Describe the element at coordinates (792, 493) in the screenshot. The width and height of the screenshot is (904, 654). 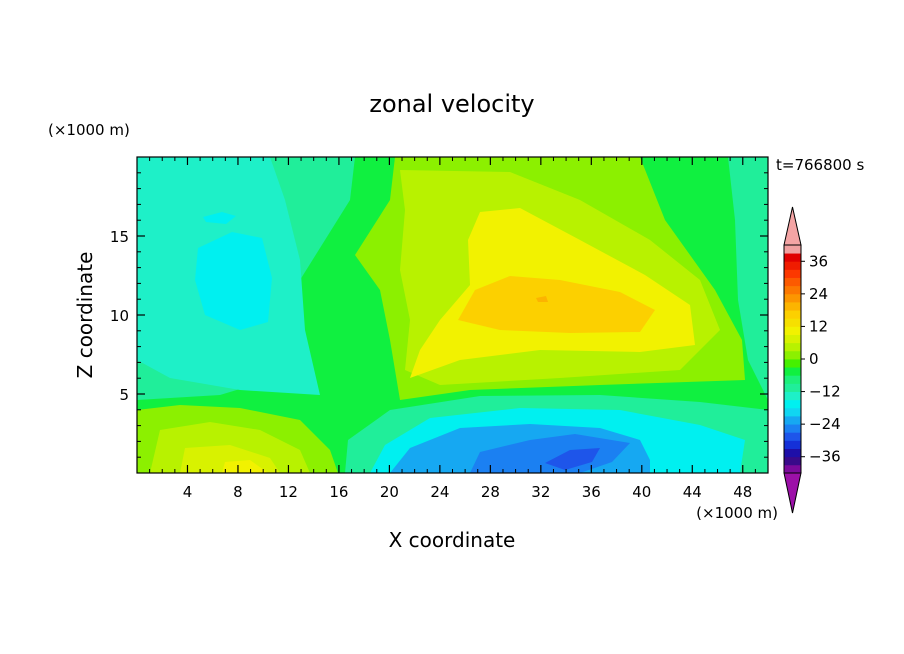
I see `colorbar-under-arrow` at that location.